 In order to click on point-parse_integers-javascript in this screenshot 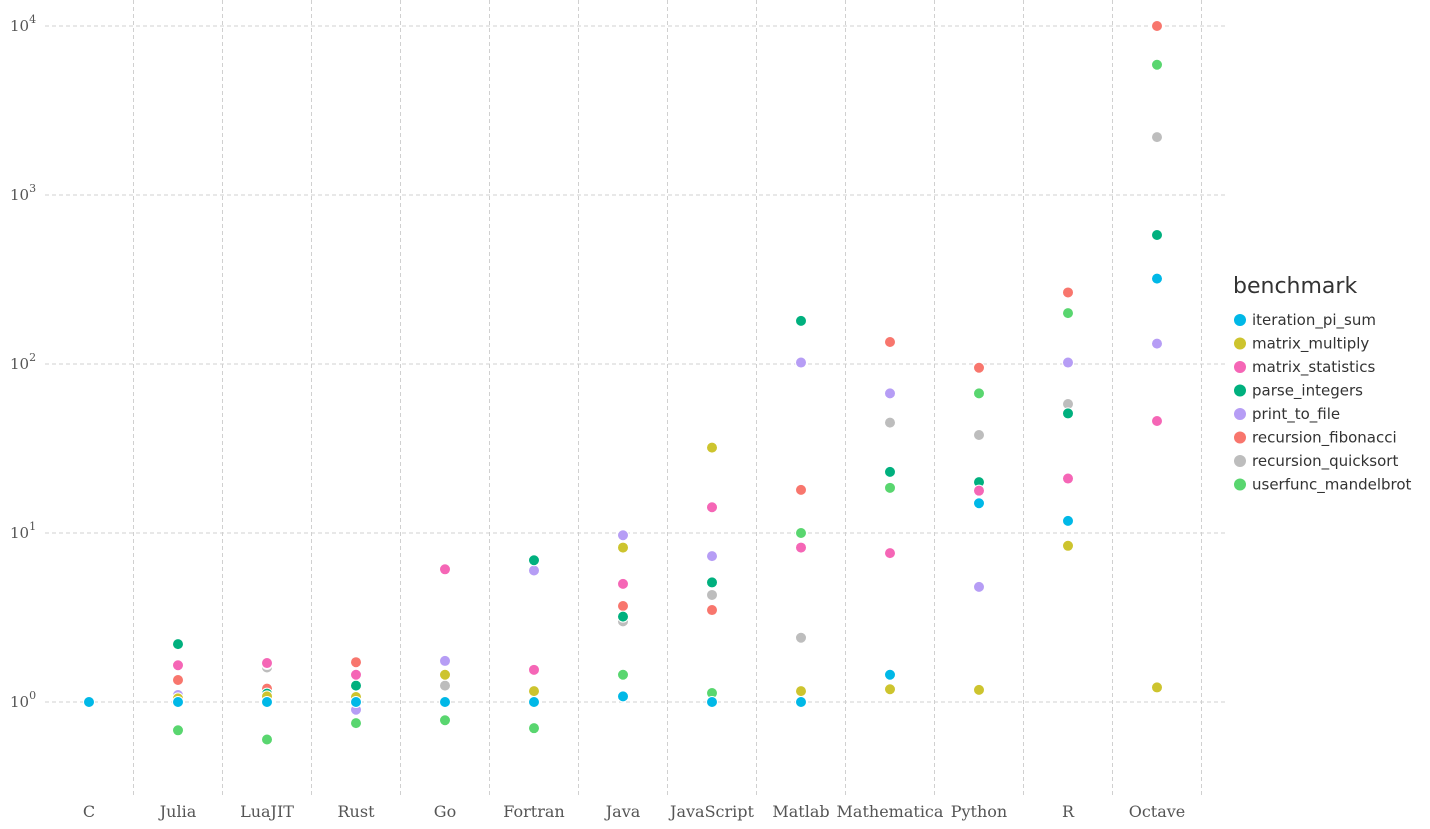, I will do `click(712, 582)`.